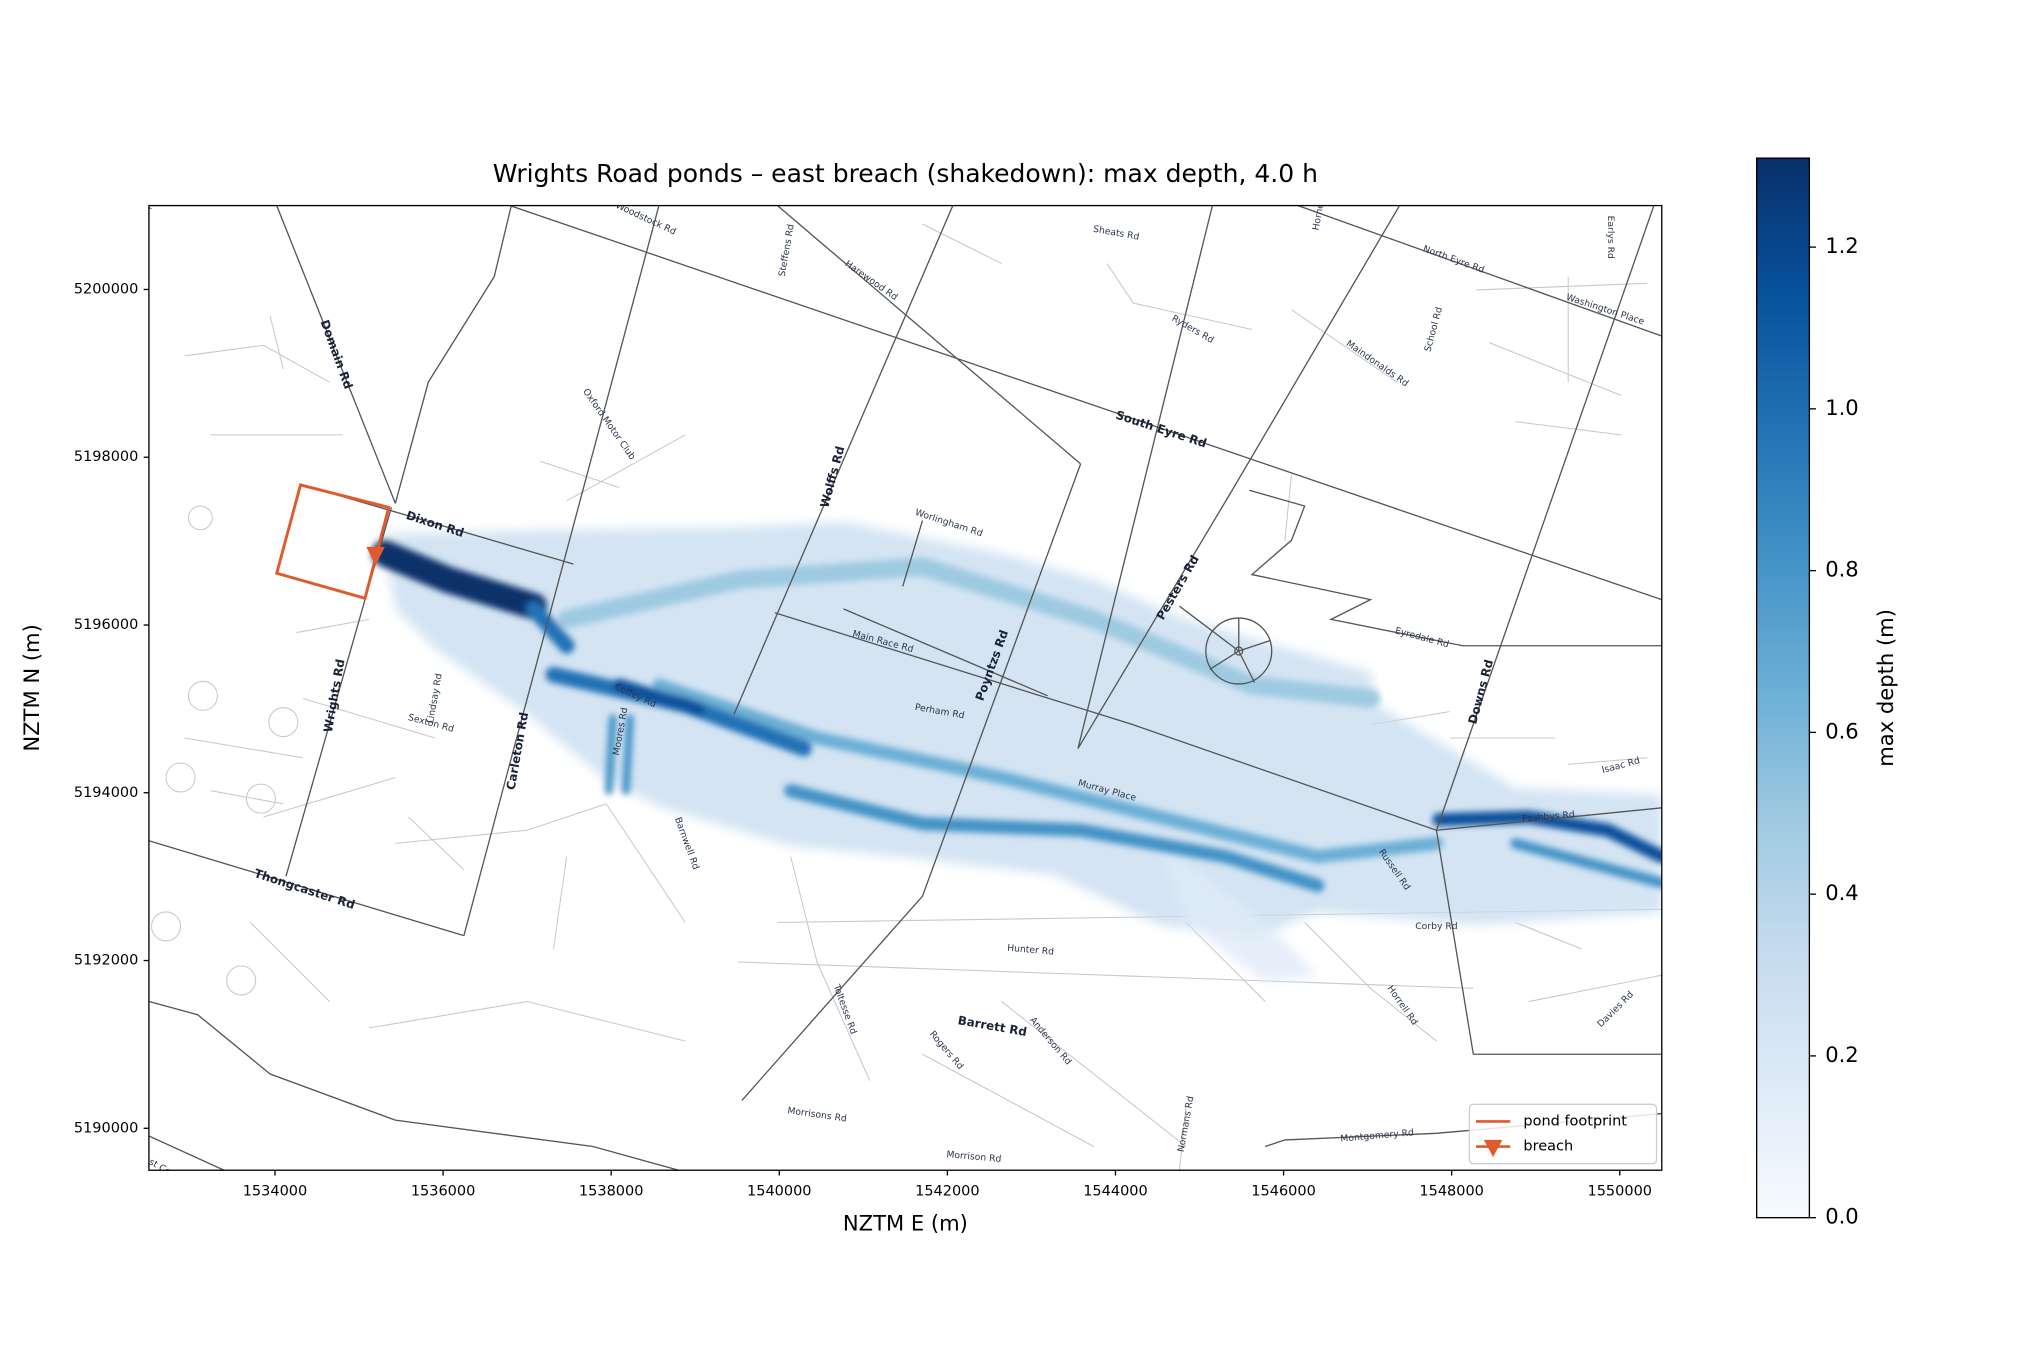  I want to click on road-label: Barrett Rd, so click(992, 1026).